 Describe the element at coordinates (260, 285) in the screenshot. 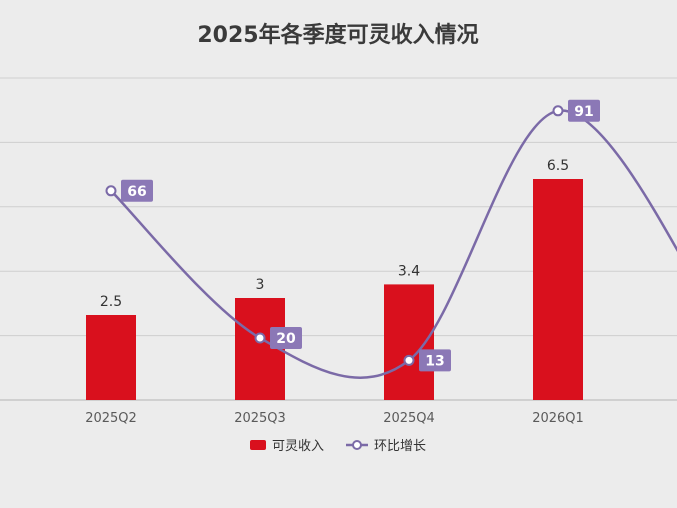

I see `bar-data-label: 3` at that location.